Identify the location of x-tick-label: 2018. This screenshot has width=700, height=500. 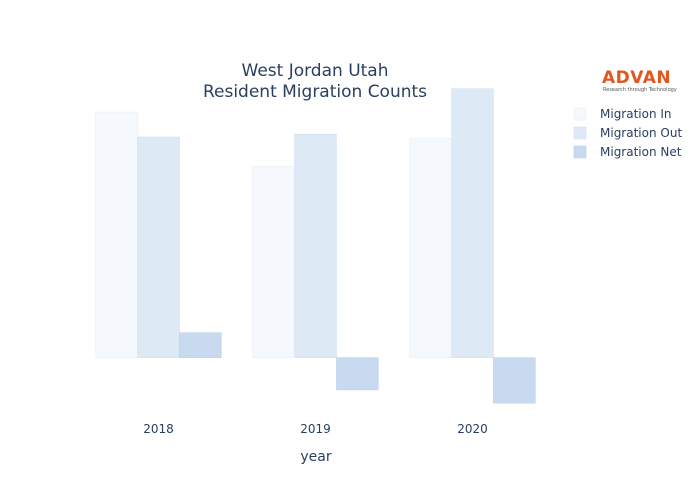
(158, 429).